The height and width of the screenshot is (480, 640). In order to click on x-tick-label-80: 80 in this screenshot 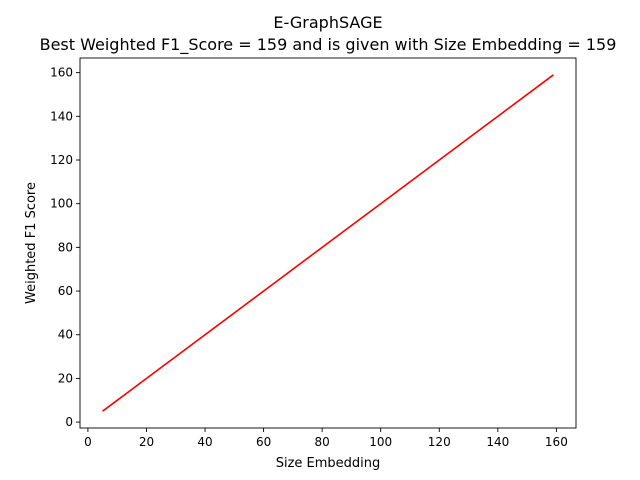, I will do `click(322, 442)`.